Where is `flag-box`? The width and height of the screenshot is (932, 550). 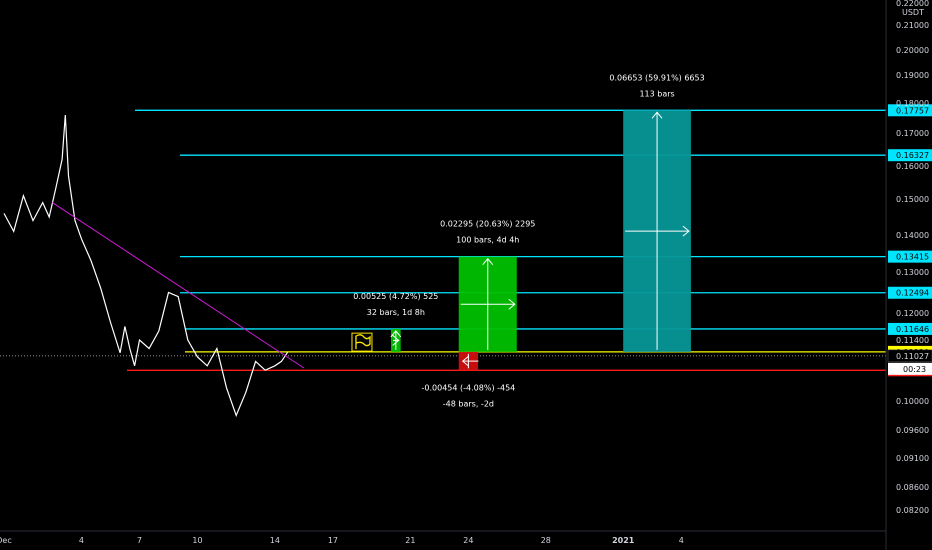 flag-box is located at coordinates (362, 342).